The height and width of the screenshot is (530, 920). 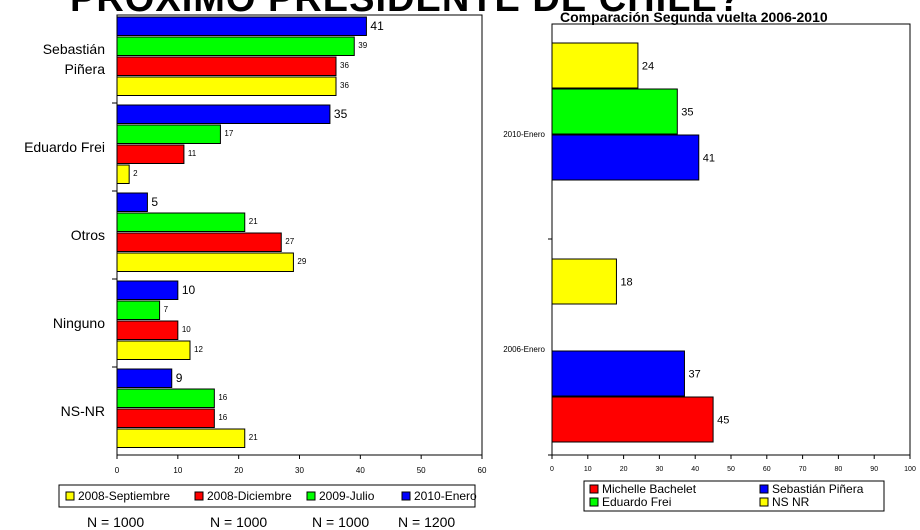 I want to click on data-label: 37, so click(x=694, y=375).